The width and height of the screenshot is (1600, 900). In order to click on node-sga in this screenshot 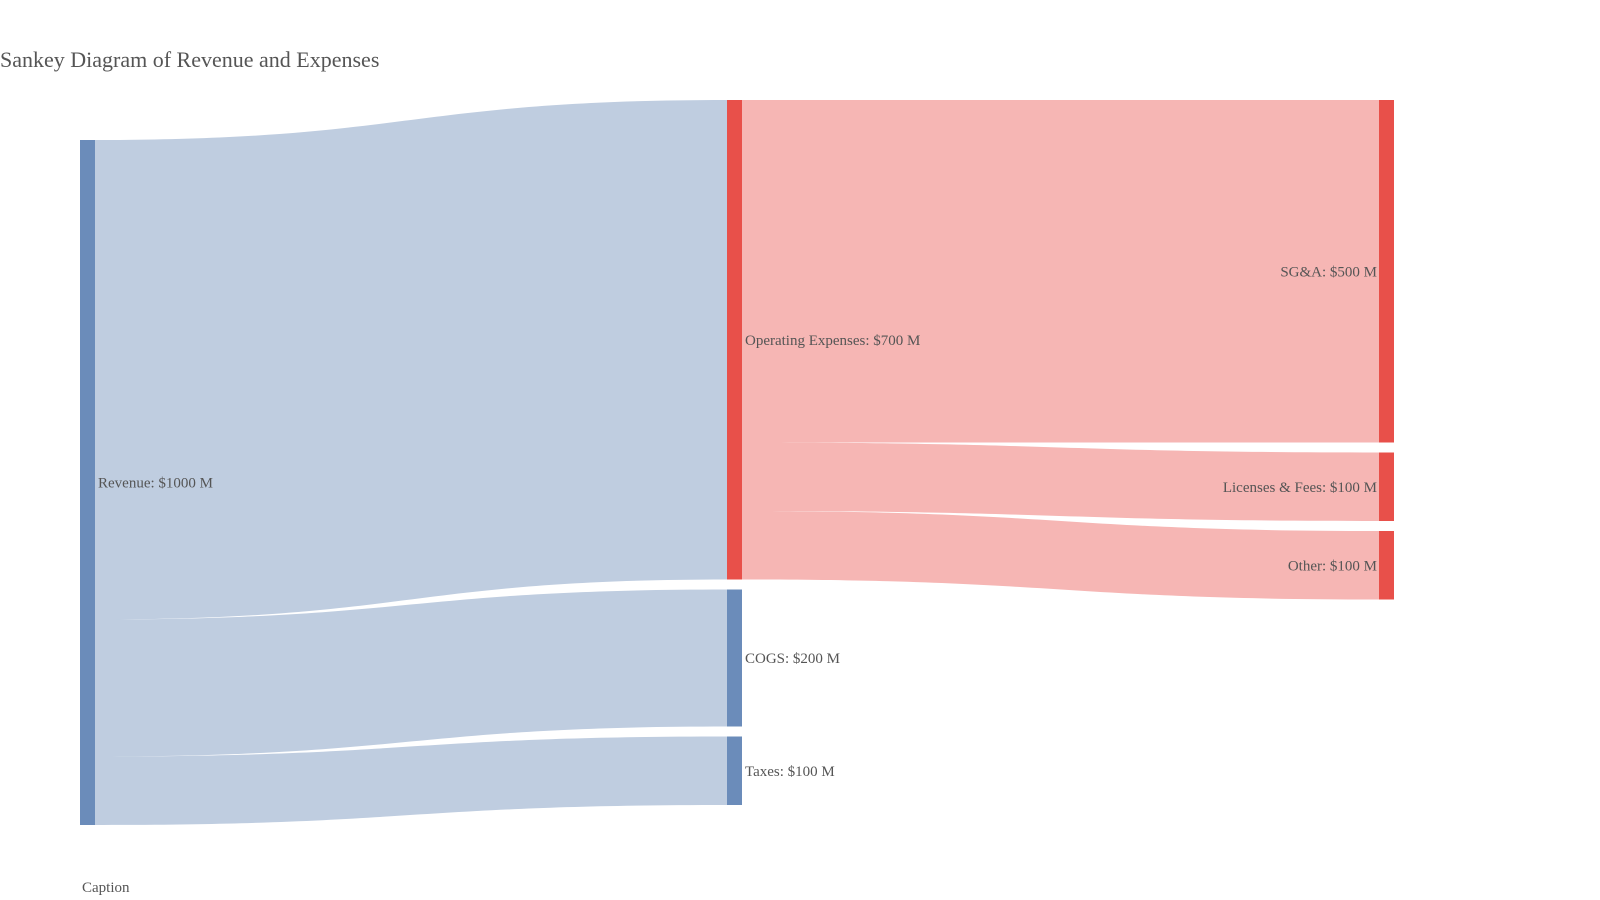, I will do `click(1386, 271)`.